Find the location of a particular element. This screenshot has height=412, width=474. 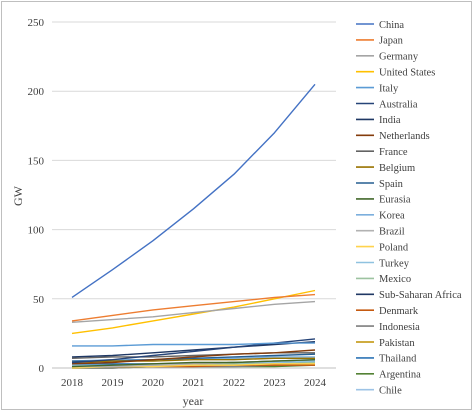

series-line-japan is located at coordinates (193, 307).